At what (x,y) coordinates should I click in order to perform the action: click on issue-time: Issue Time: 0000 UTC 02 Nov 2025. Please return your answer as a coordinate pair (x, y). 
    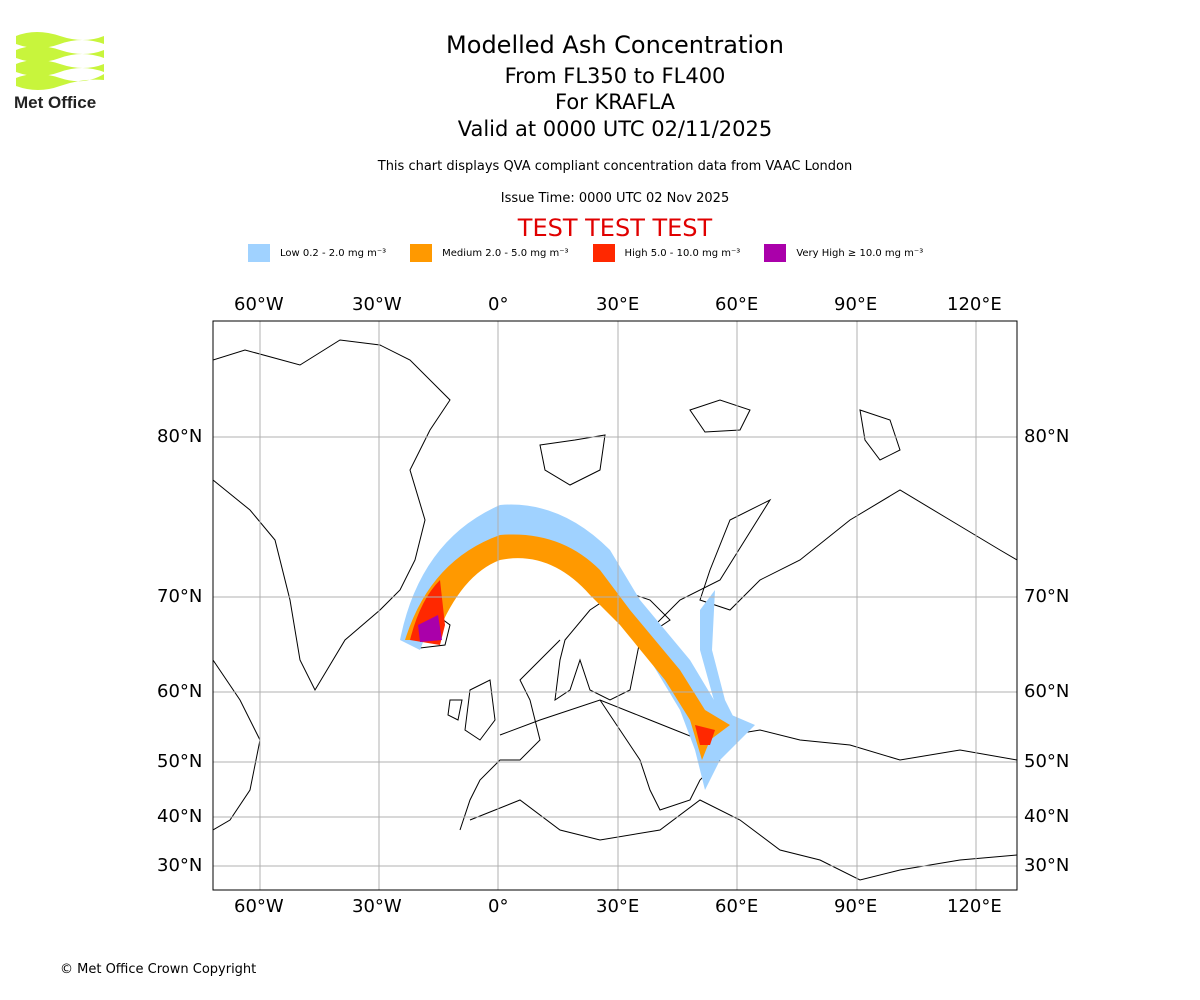
    Looking at the image, I should click on (615, 198).